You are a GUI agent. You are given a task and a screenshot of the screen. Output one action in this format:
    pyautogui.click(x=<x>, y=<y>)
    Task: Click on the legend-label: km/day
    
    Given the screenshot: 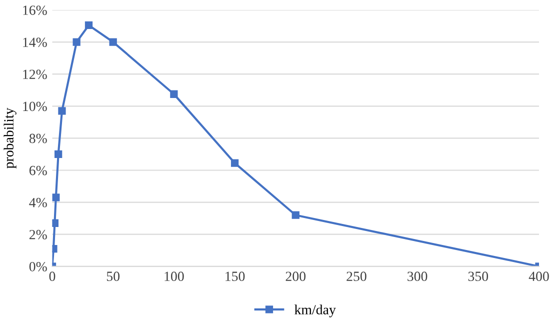 What is the action you would take?
    pyautogui.click(x=315, y=311)
    